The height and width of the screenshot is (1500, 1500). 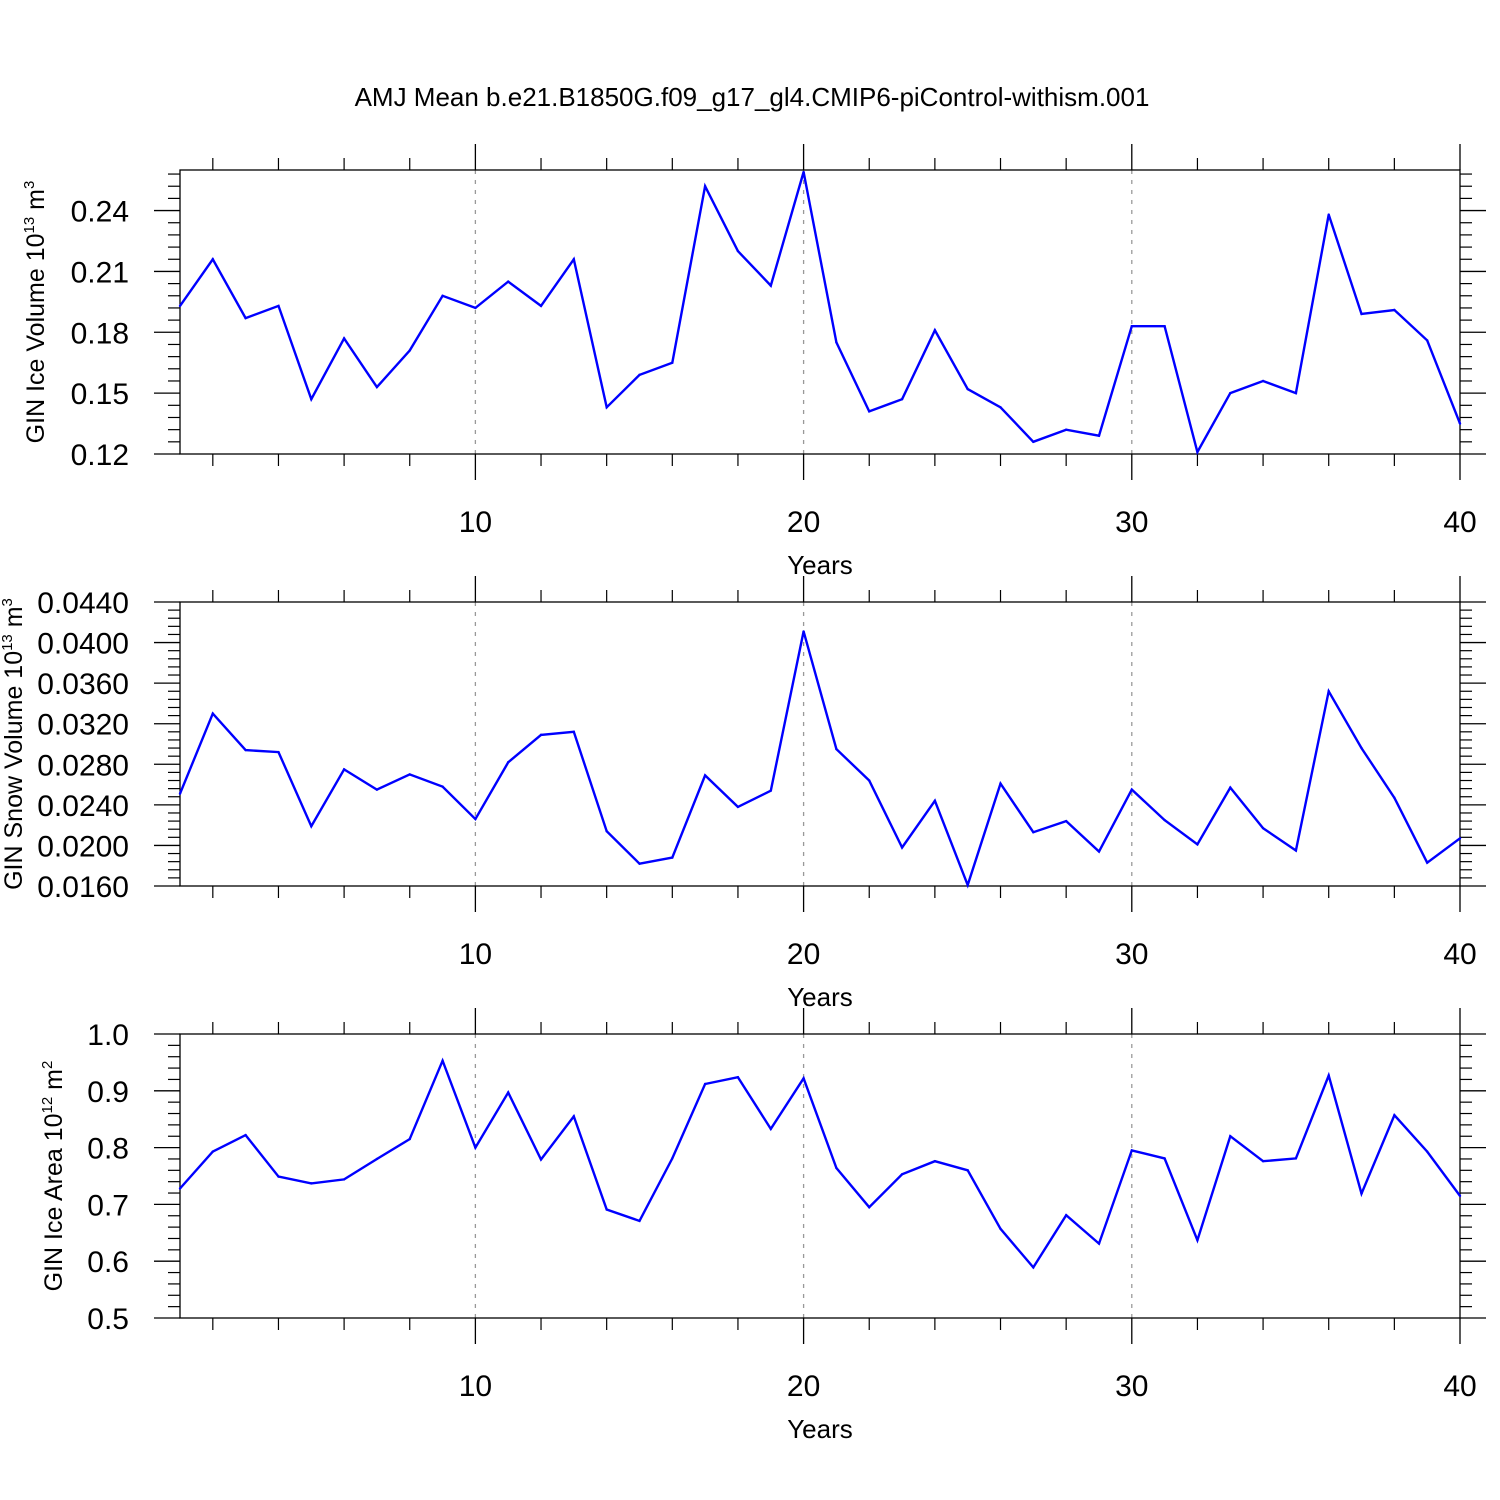 I want to click on y-tick-label: 0.0160, so click(x=83, y=887).